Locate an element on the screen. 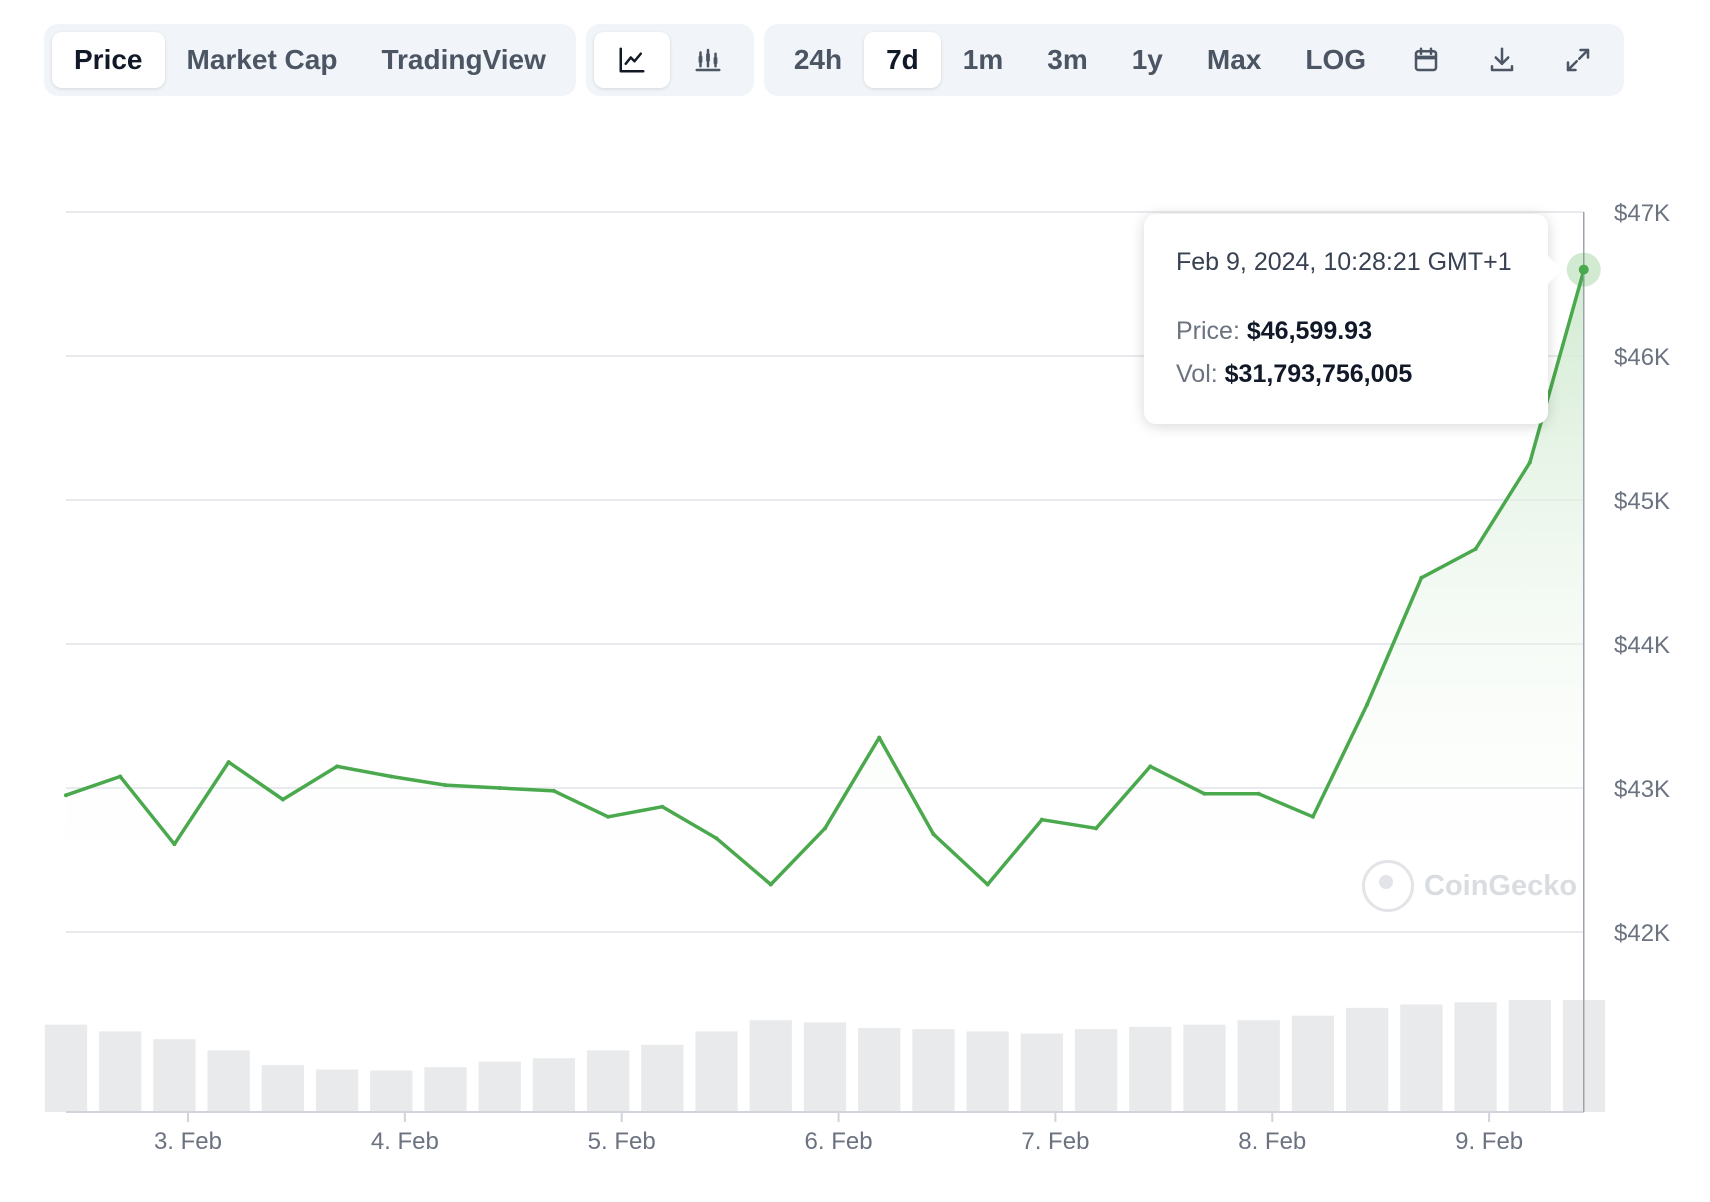 This screenshot has width=1710, height=1202. chart-style-toggle is located at coordinates (669, 60).